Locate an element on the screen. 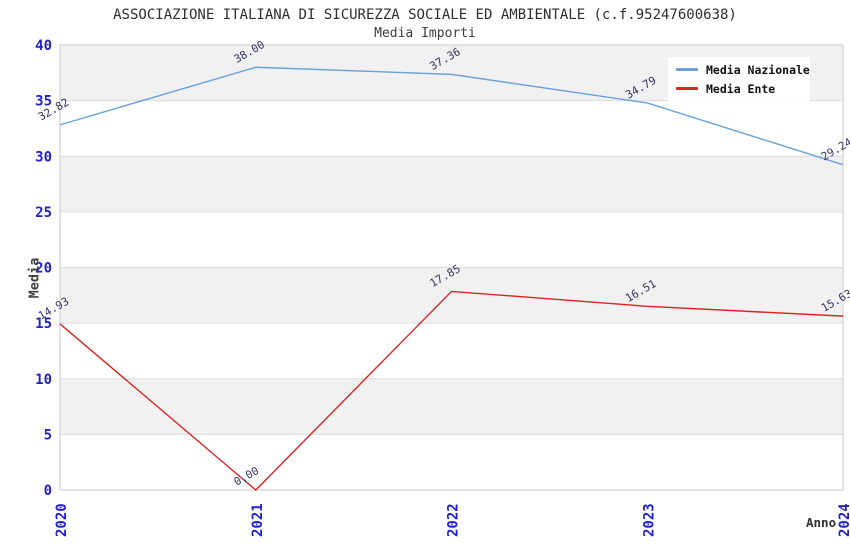  y-tick-label: 35 is located at coordinates (43, 102).